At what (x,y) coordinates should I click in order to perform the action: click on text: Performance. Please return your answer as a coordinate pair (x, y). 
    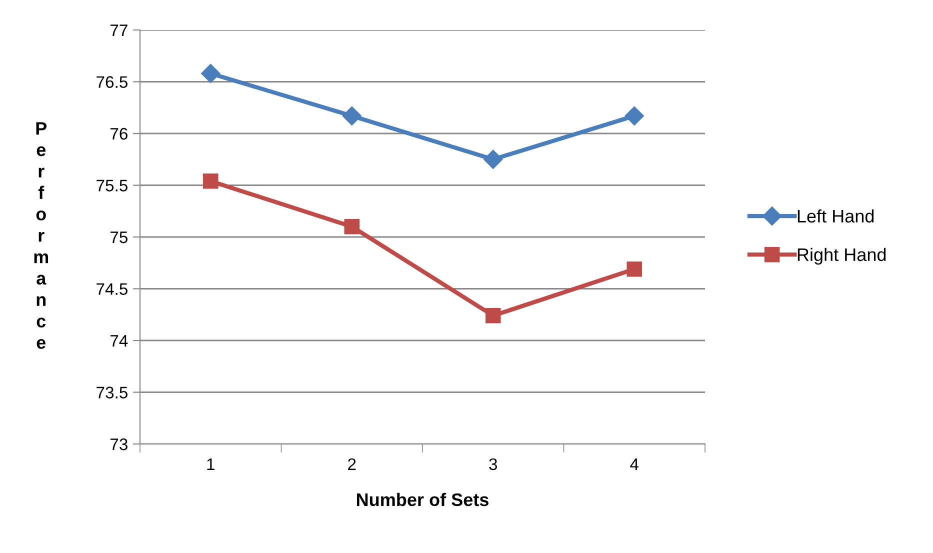
    Looking at the image, I should click on (41, 235).